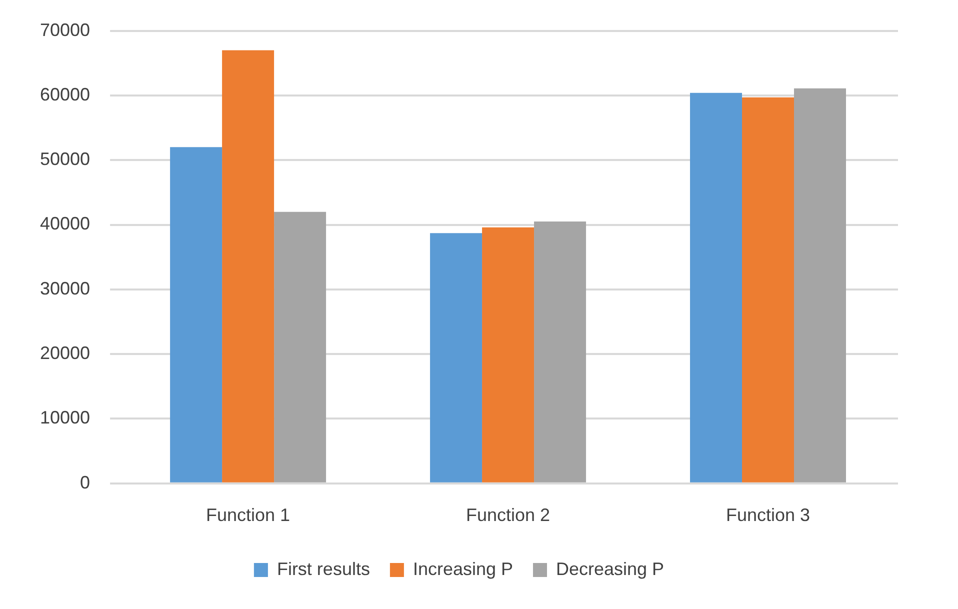 The width and height of the screenshot is (958, 609). I want to click on y-tick-label: 0, so click(85, 482).